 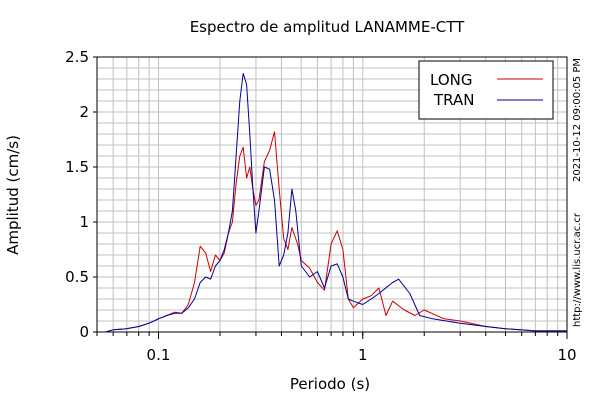 What do you see at coordinates (577, 120) in the screenshot?
I see `timestamp-annotation: 2021-10-12 09:00:05 PM` at bounding box center [577, 120].